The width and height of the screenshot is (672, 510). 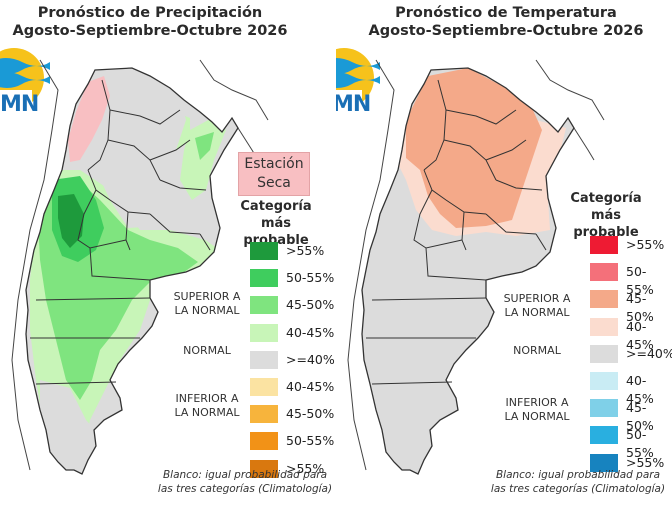 I want to click on smn-logo-right: MN, so click(x=358, y=85).